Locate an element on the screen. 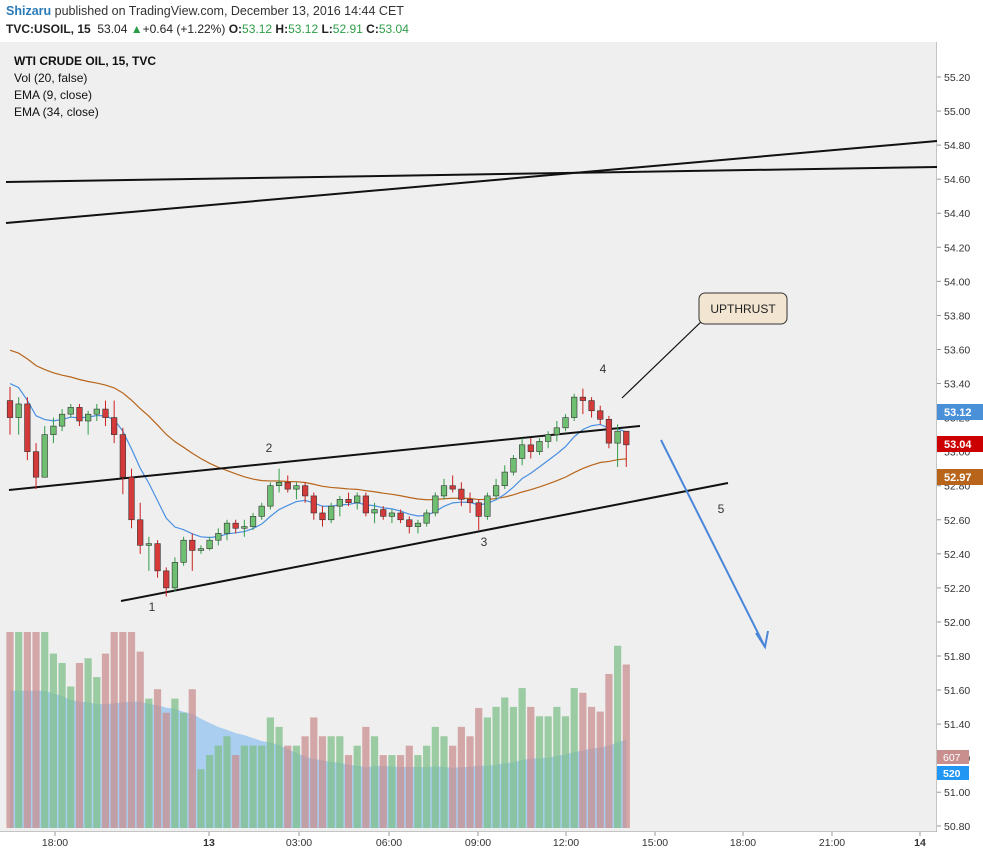 This screenshot has width=983, height=856. up-arrow-icon: ▲ is located at coordinates (136, 29).